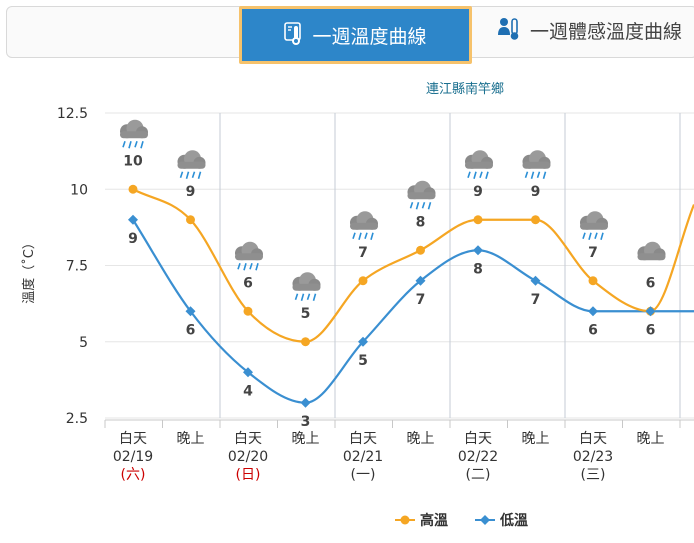  What do you see at coordinates (248, 391) in the screenshot?
I see `low-temp-label: 4` at bounding box center [248, 391].